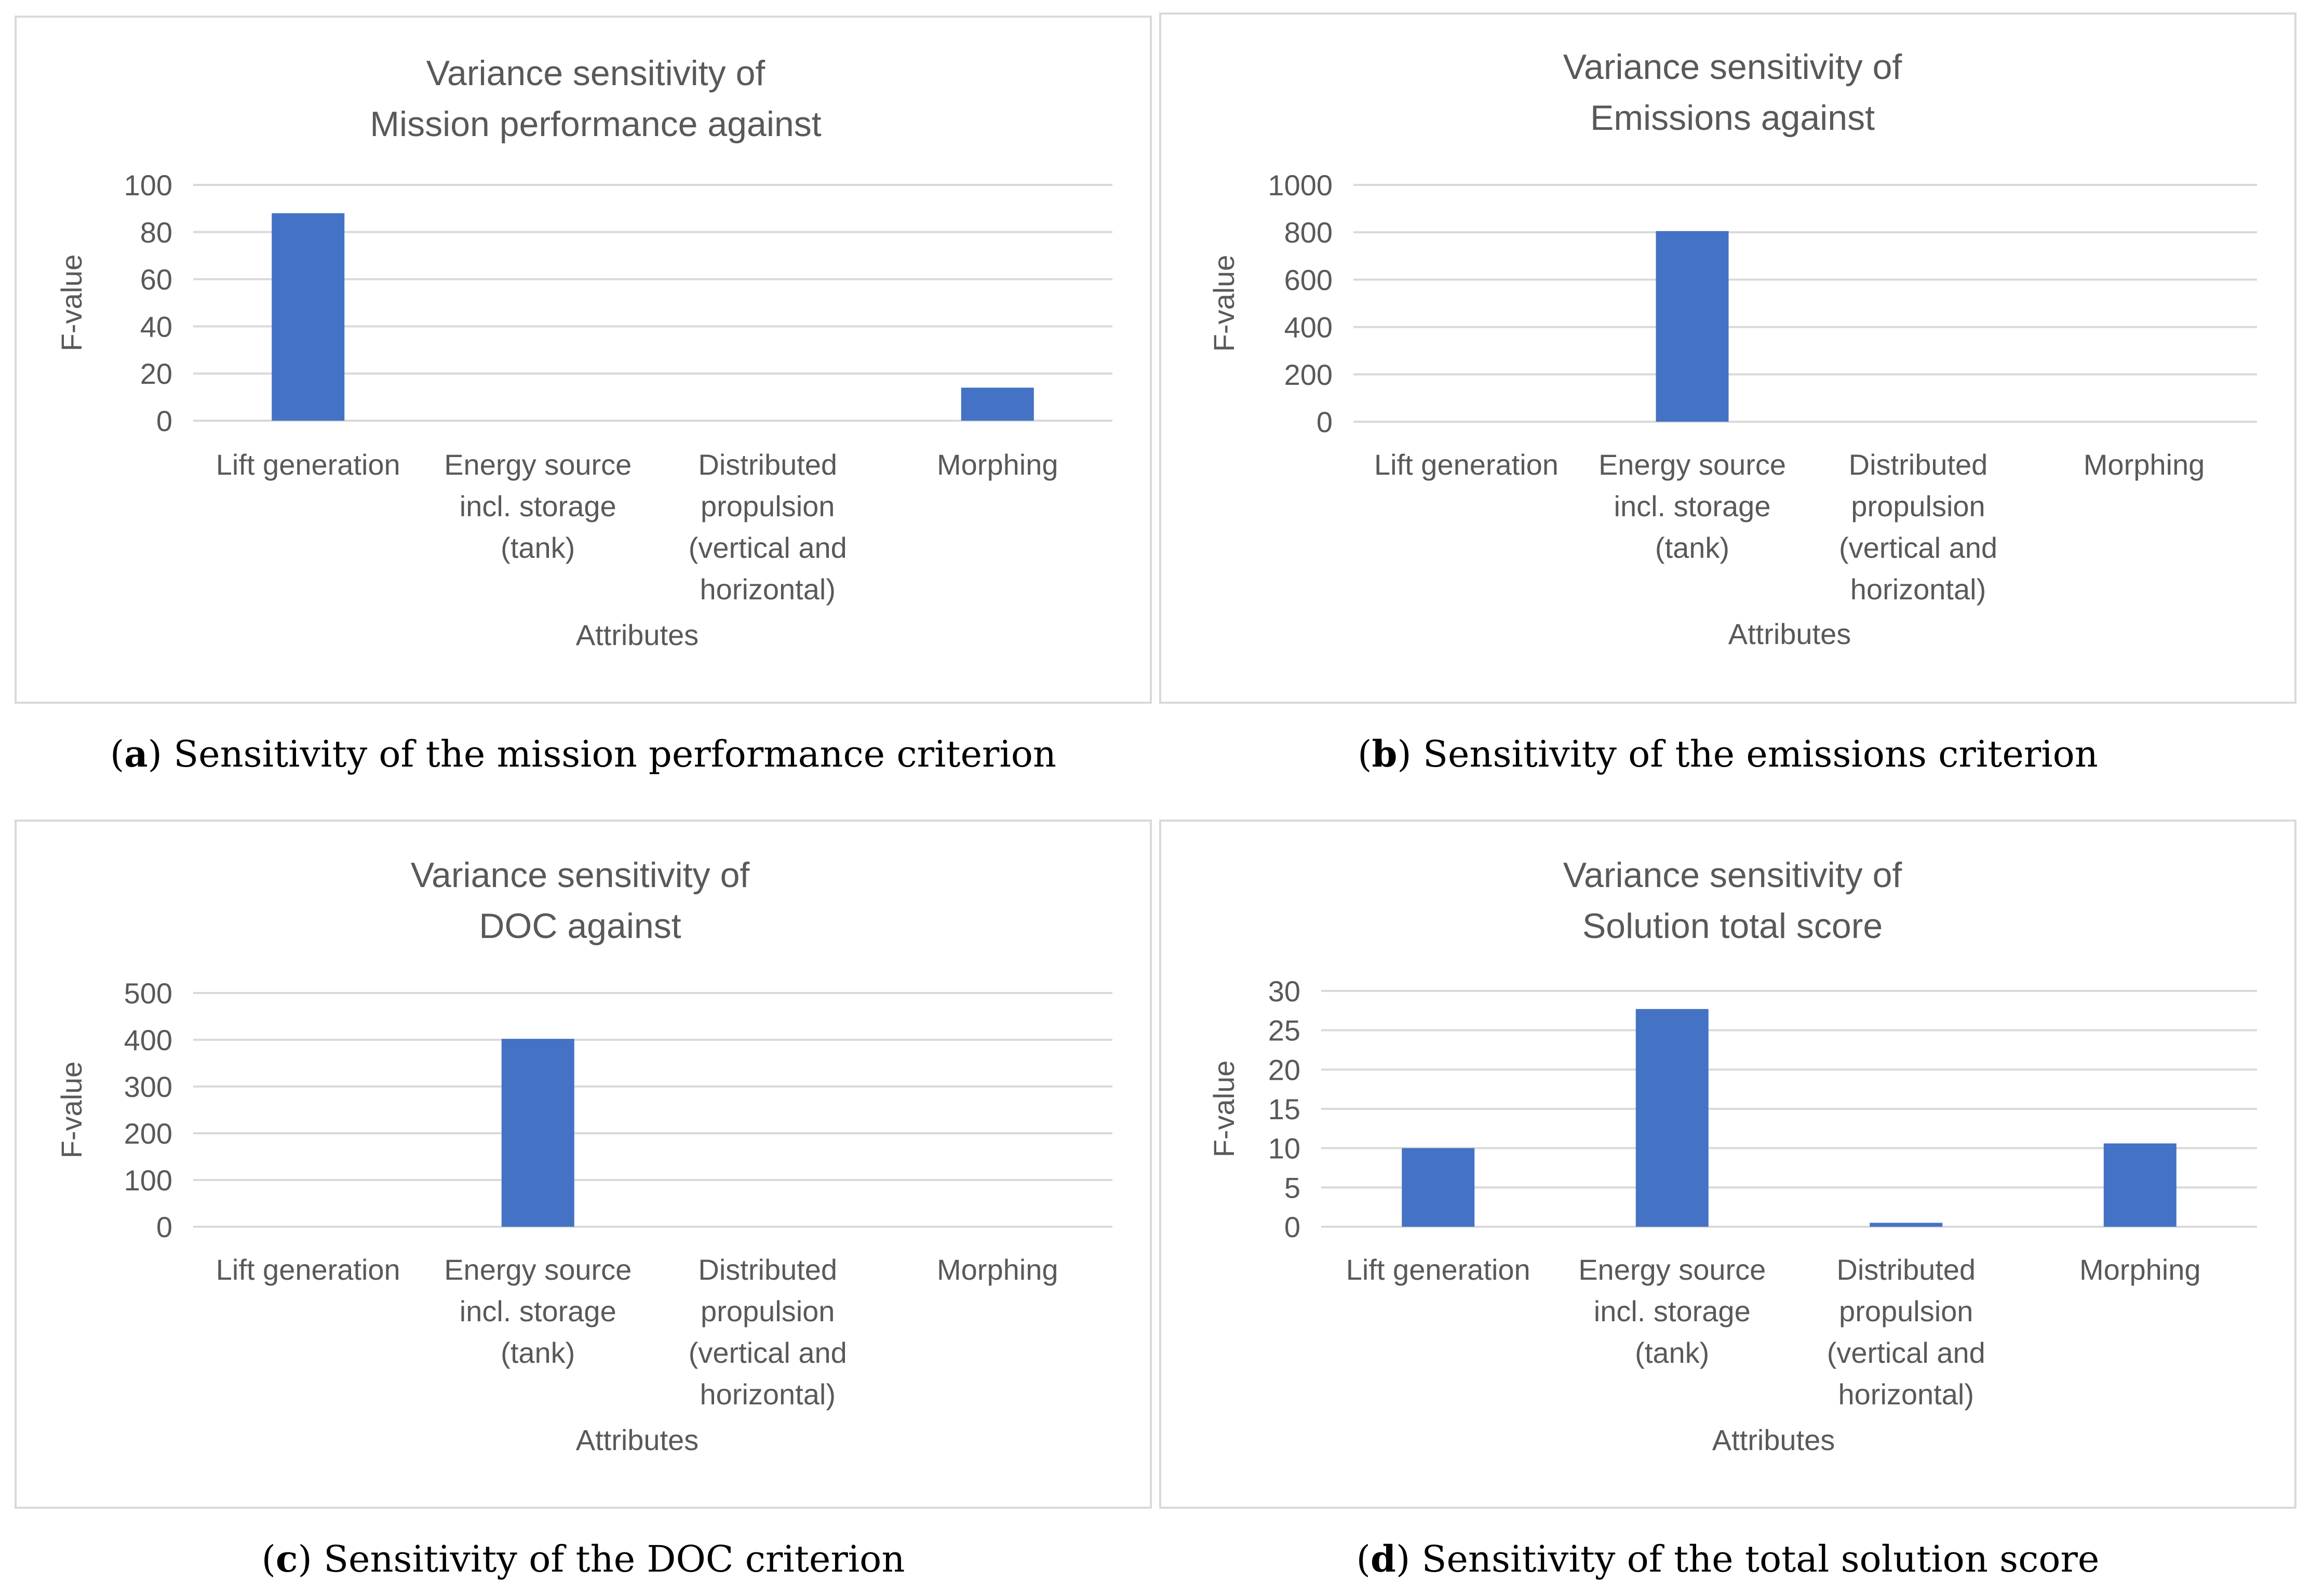 The image size is (2310, 1596). Describe the element at coordinates (1284, 1109) in the screenshot. I see `y-tick-label: 15` at that location.